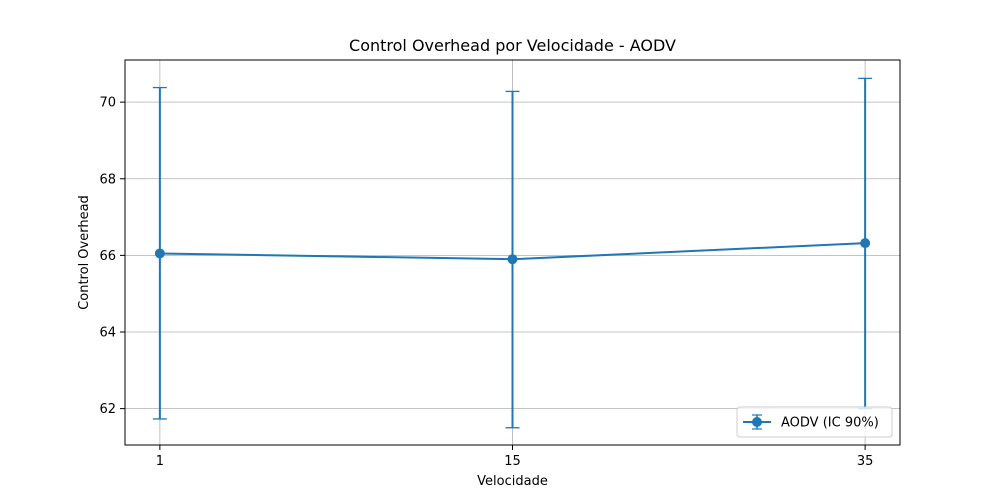  I want to click on y-tick-label: 64, so click(107, 332).